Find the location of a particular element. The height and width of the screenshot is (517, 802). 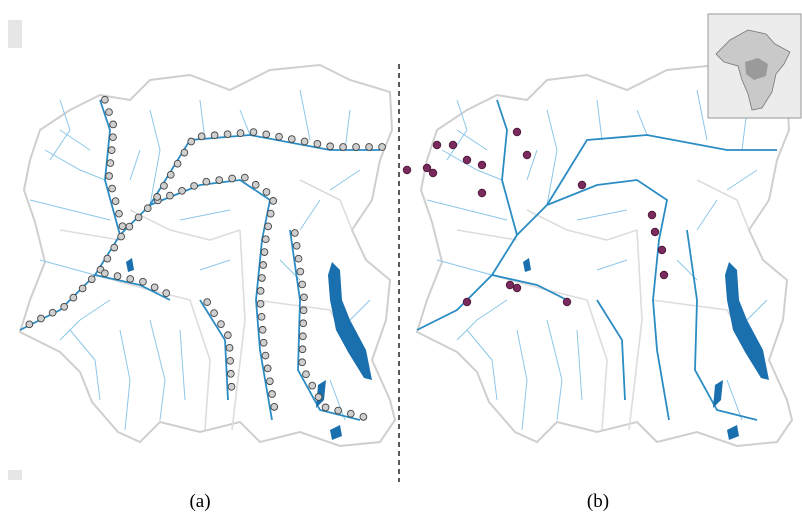

panel-label: (b) is located at coordinates (598, 501).